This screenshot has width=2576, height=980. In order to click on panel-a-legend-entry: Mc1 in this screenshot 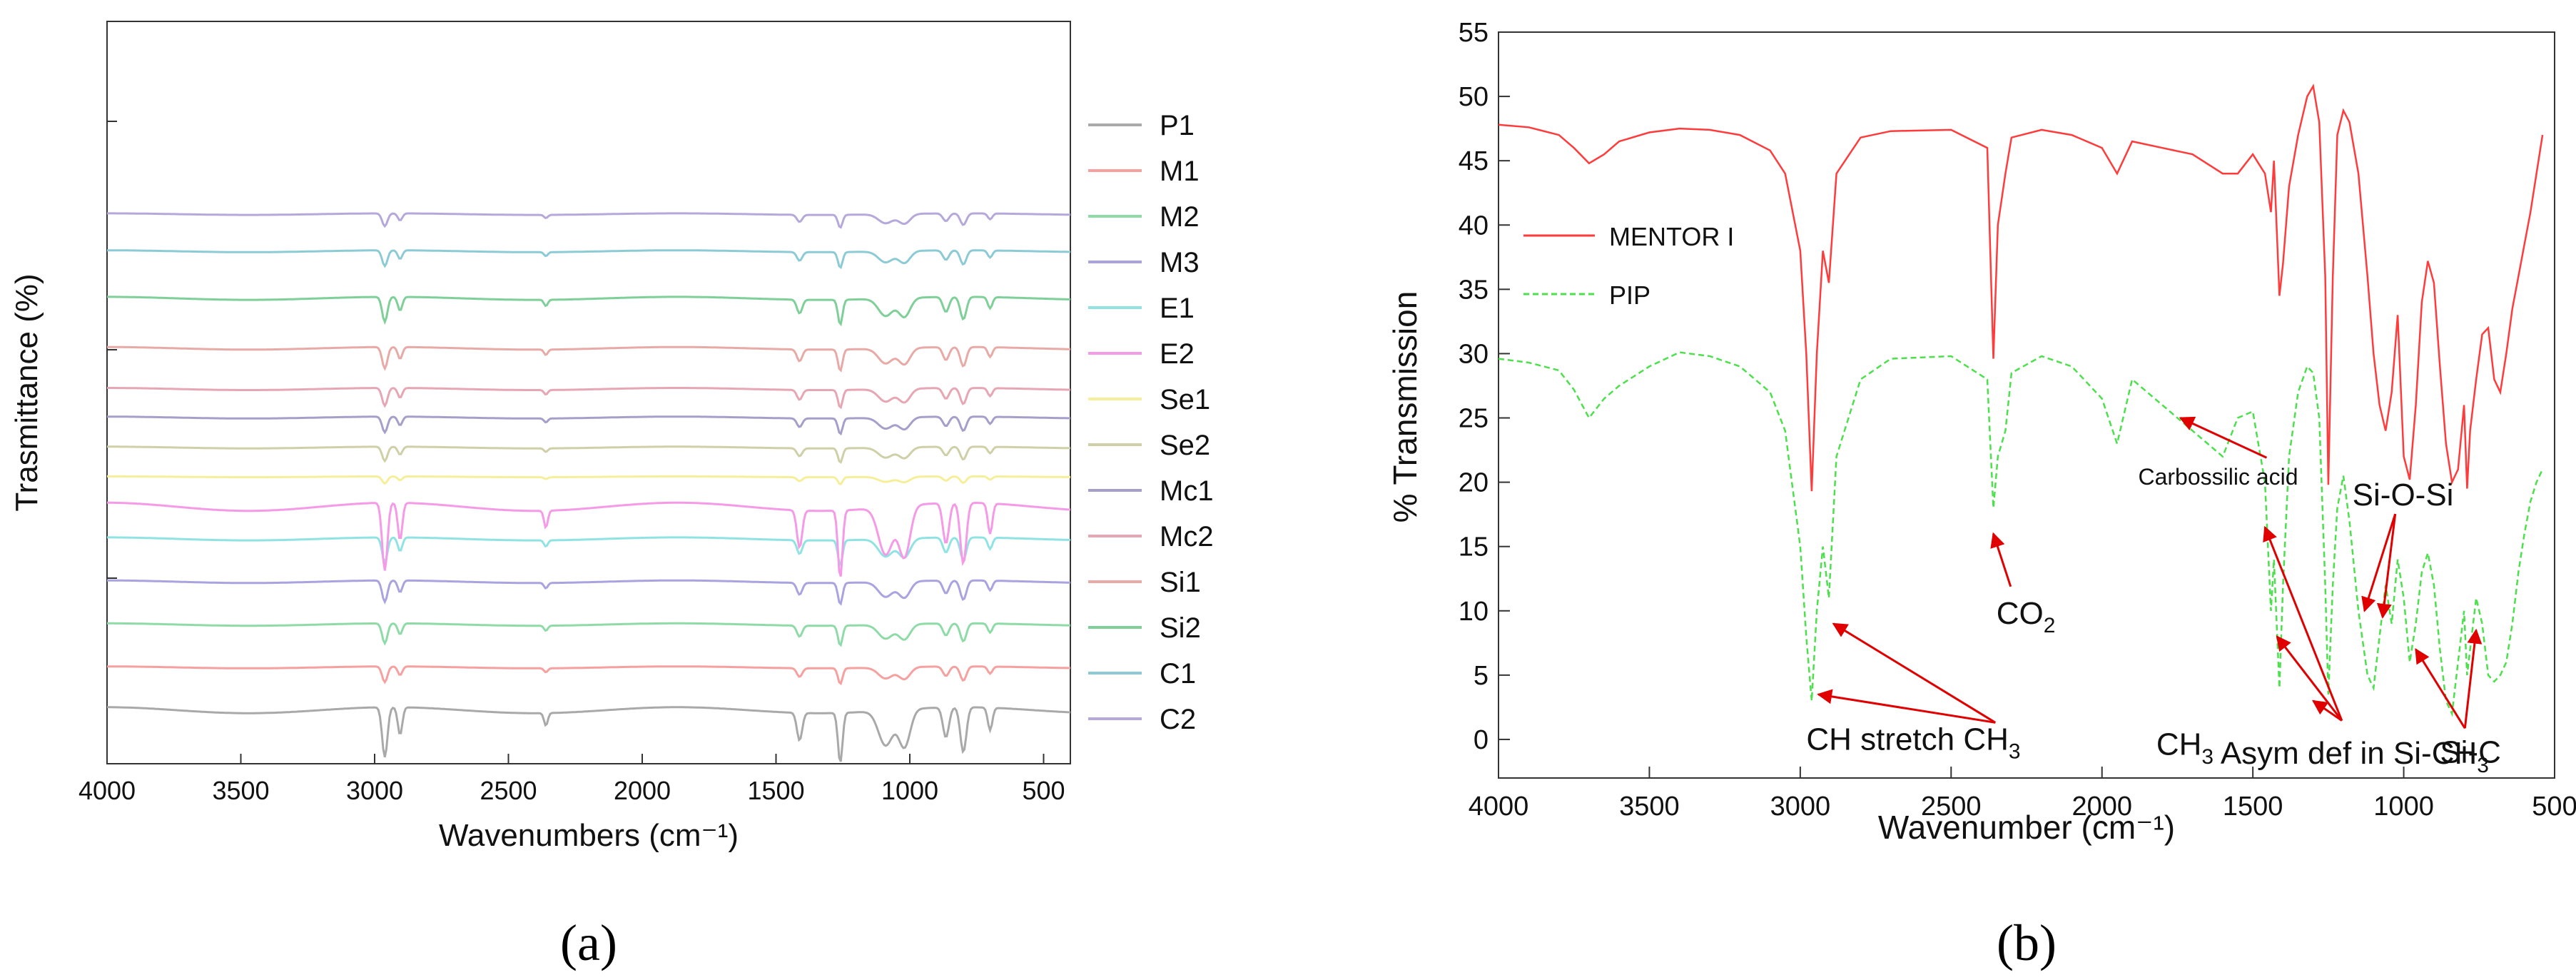, I will do `click(1187, 491)`.